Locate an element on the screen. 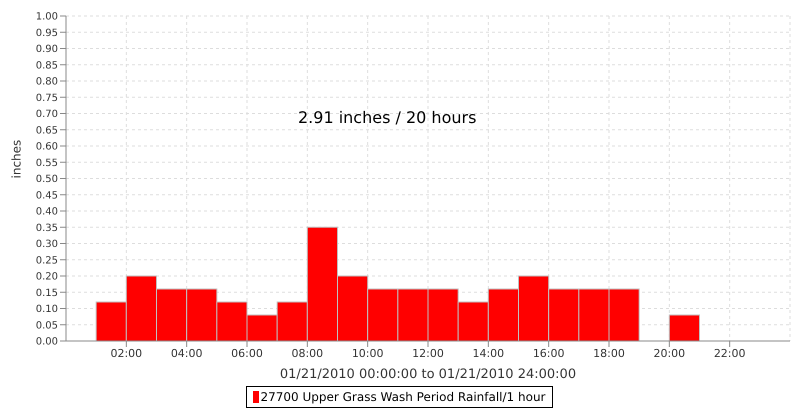  y-tick-label: 0.40 is located at coordinates (47, 212).